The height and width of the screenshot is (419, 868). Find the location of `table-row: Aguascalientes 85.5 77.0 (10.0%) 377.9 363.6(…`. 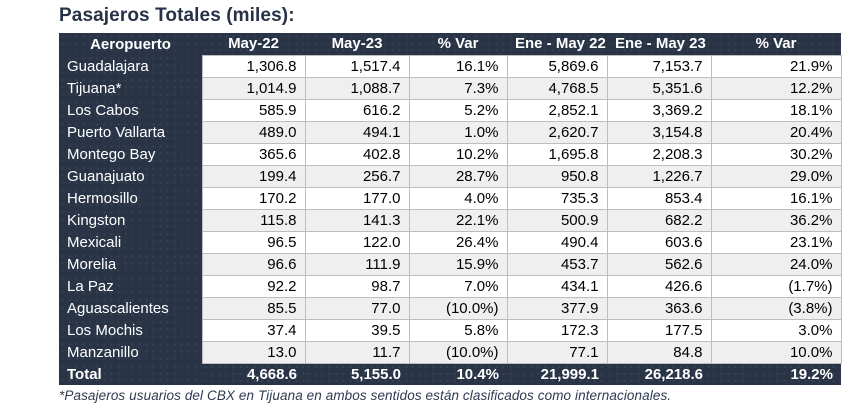

table-row: Aguascalientes 85.5 77.0 (10.0%) 377.9 363.6(… is located at coordinates (450, 308).